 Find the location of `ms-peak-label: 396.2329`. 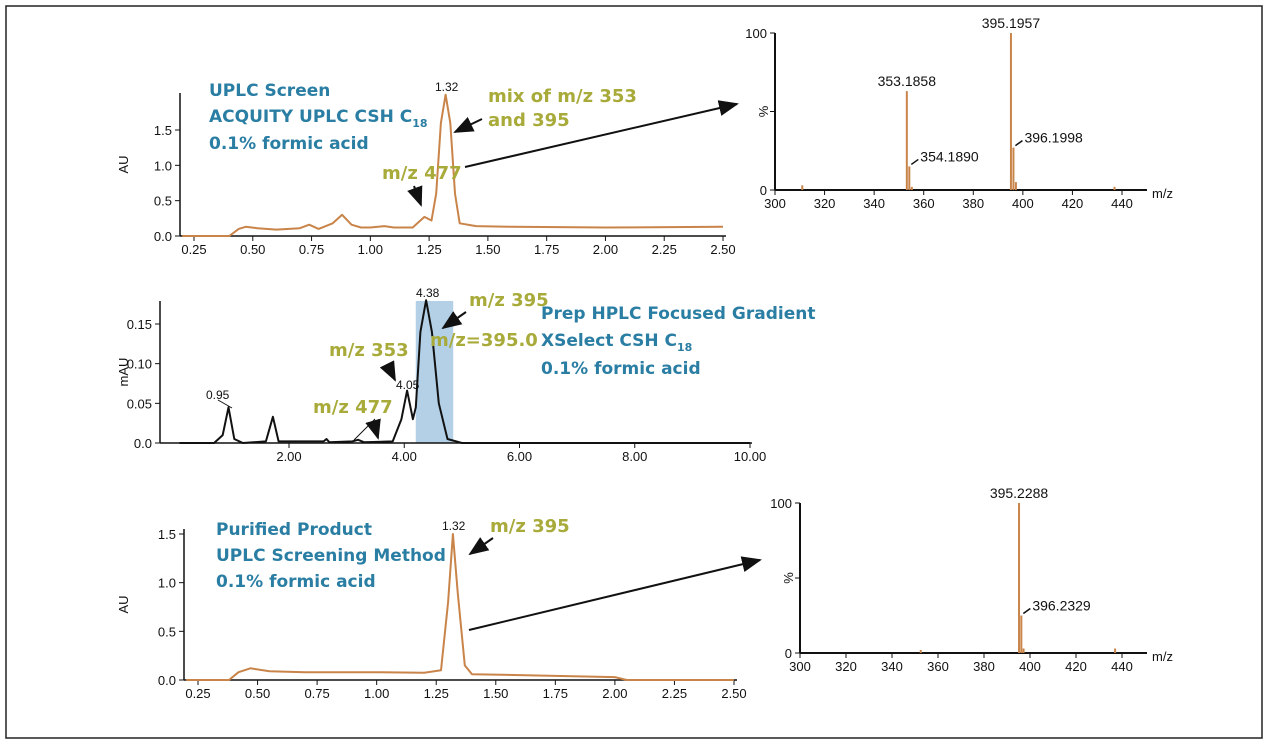

ms-peak-label: 396.2329 is located at coordinates (1061, 606).